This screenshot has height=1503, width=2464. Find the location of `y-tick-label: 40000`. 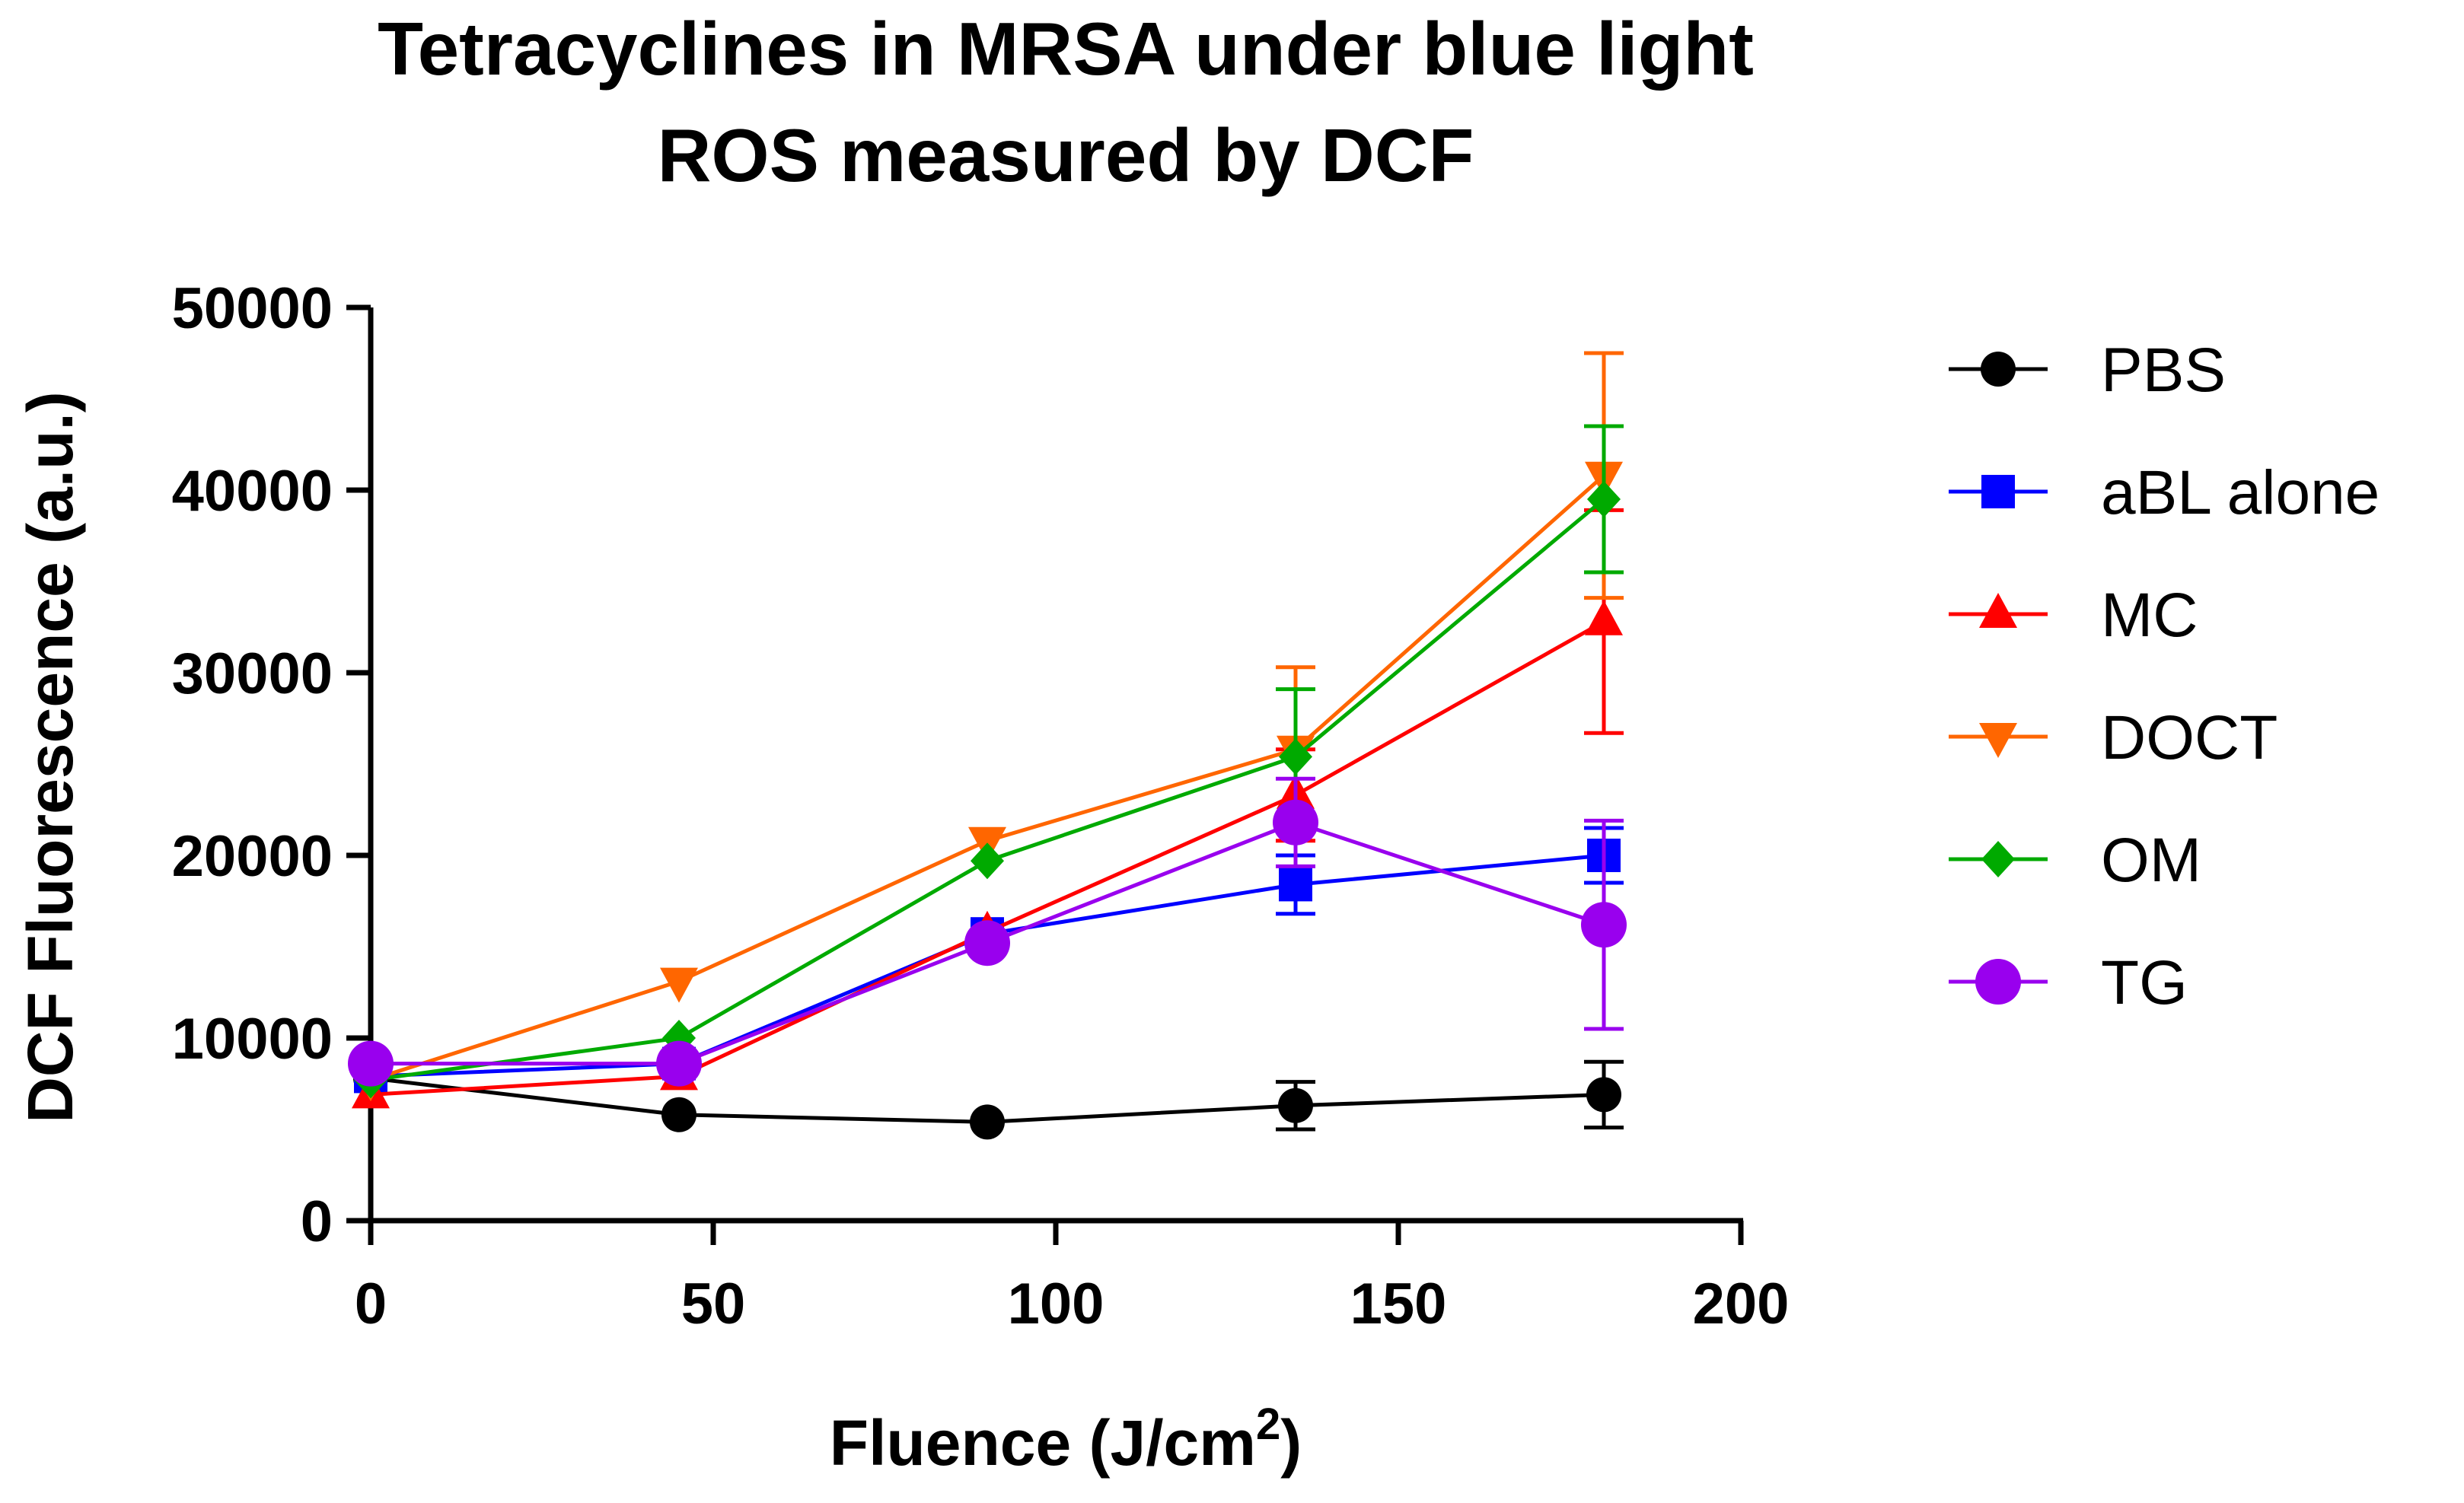

y-tick-label: 40000 is located at coordinates (253, 492).